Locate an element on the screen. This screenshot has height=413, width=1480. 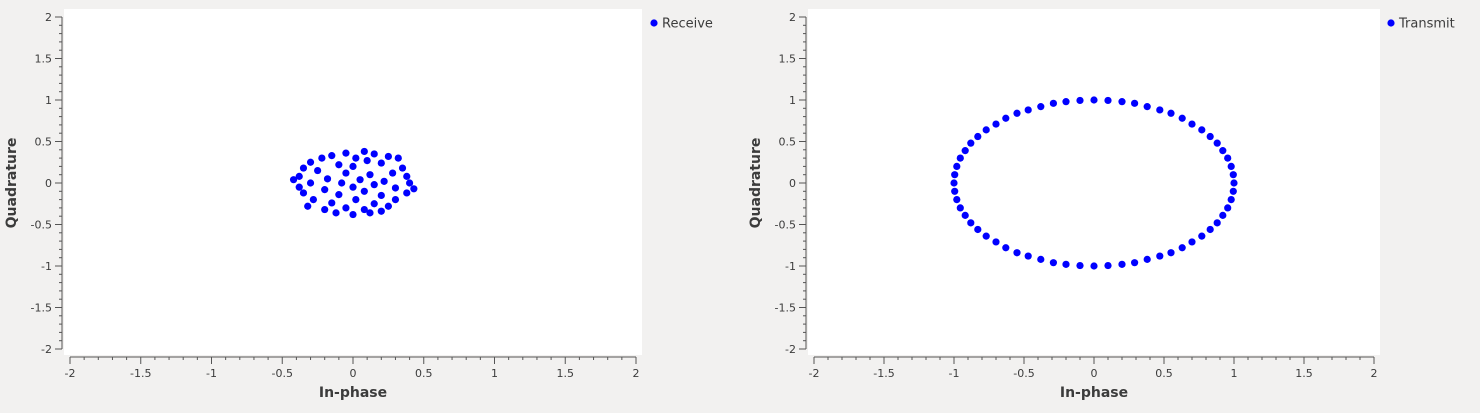
y-tick-label: 2 is located at coordinates (792, 17).